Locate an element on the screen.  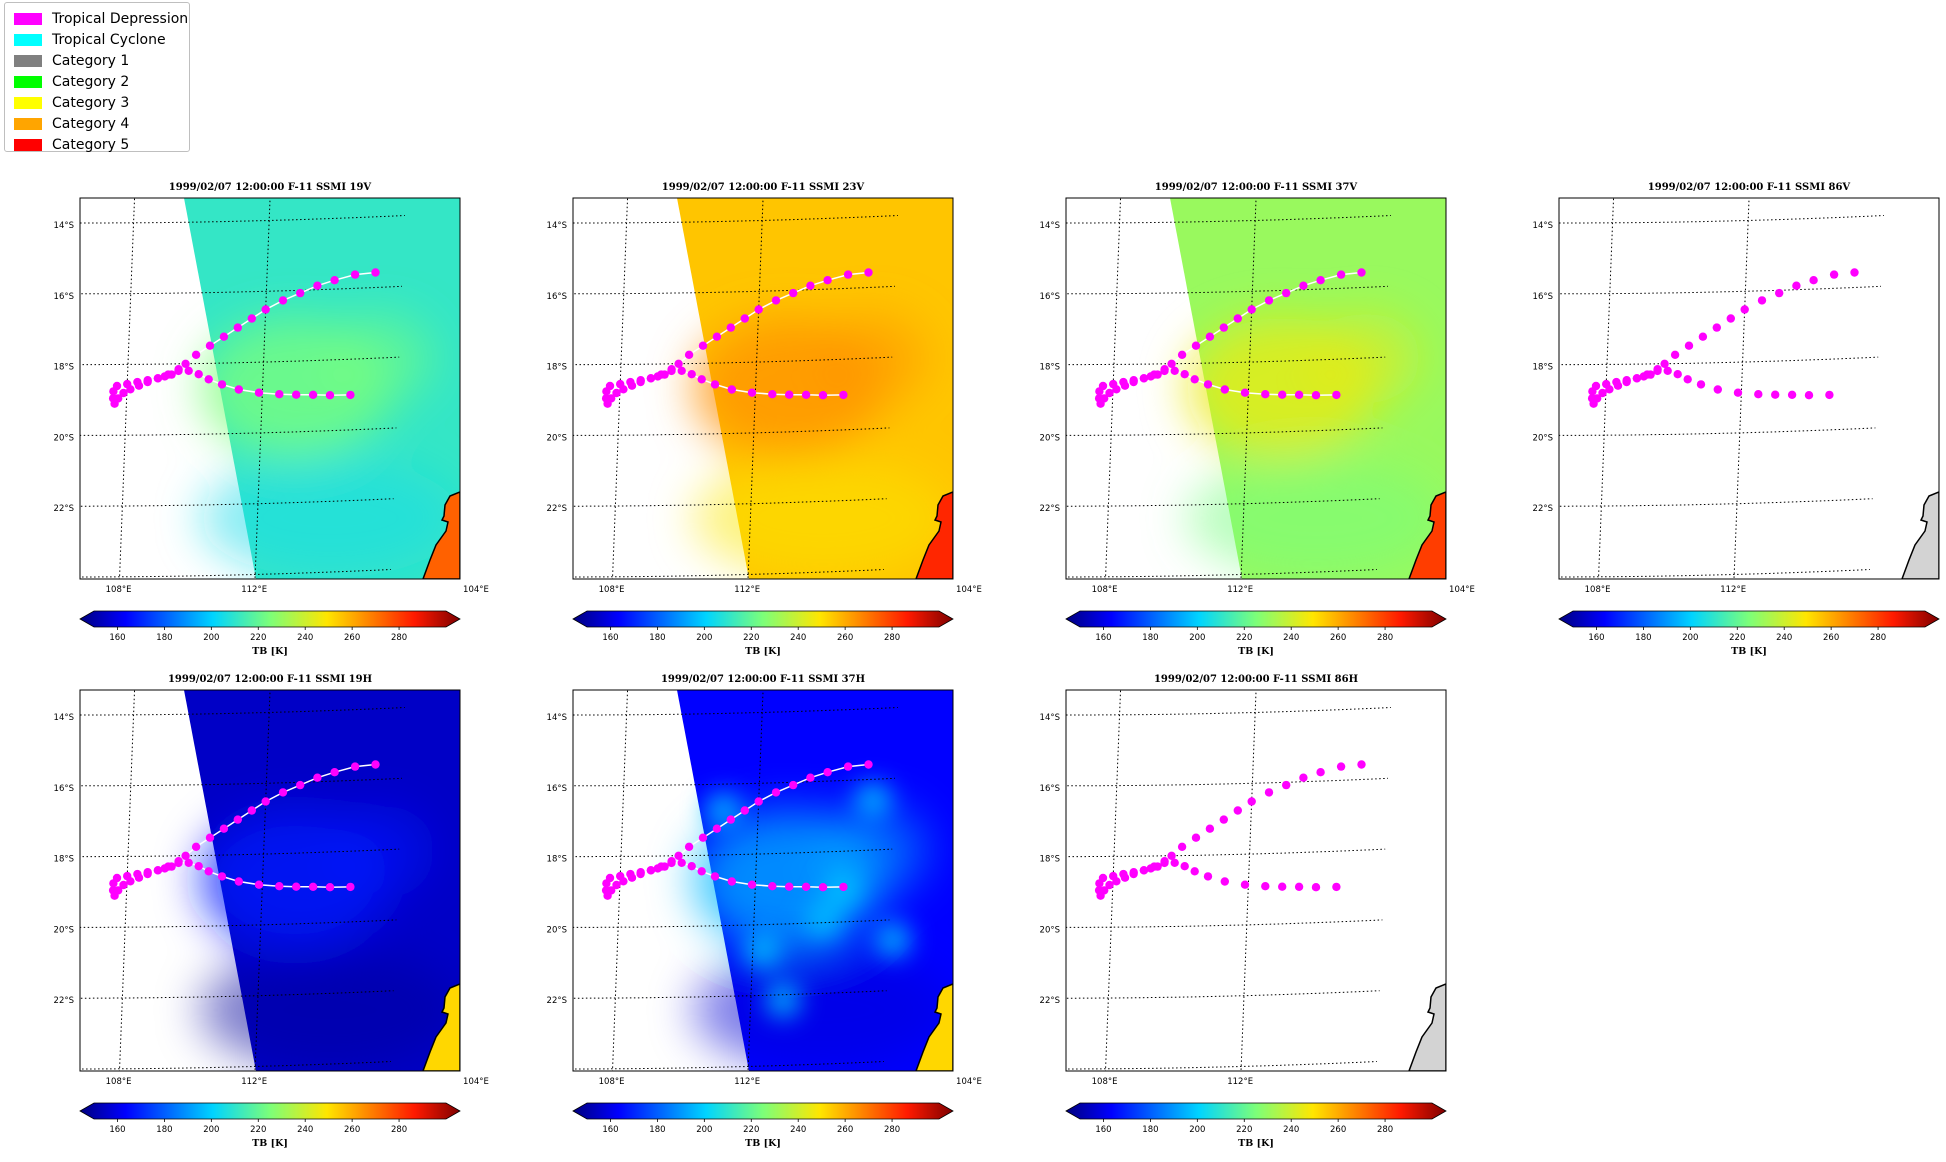
graticule is located at coordinates (735, 388).